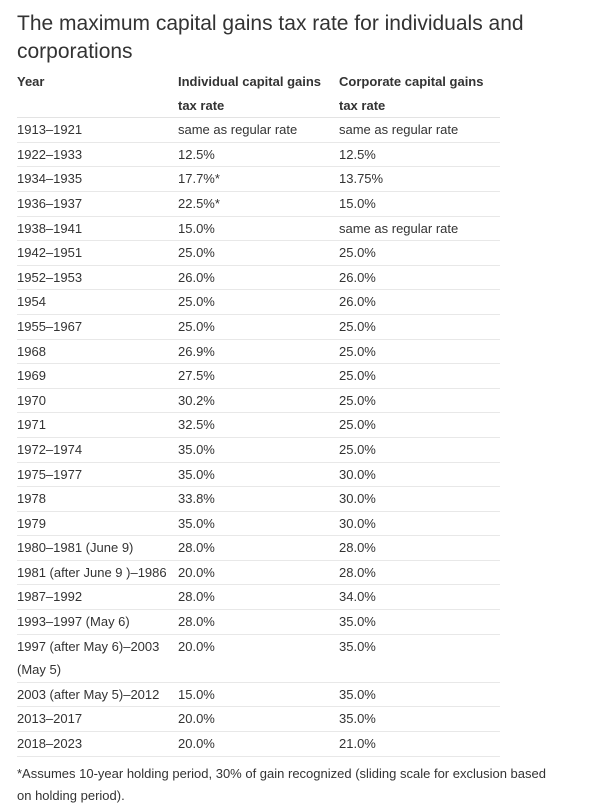  Describe the element at coordinates (419, 94) in the screenshot. I see `header-cell: Corporate capital gains tax rate` at that location.